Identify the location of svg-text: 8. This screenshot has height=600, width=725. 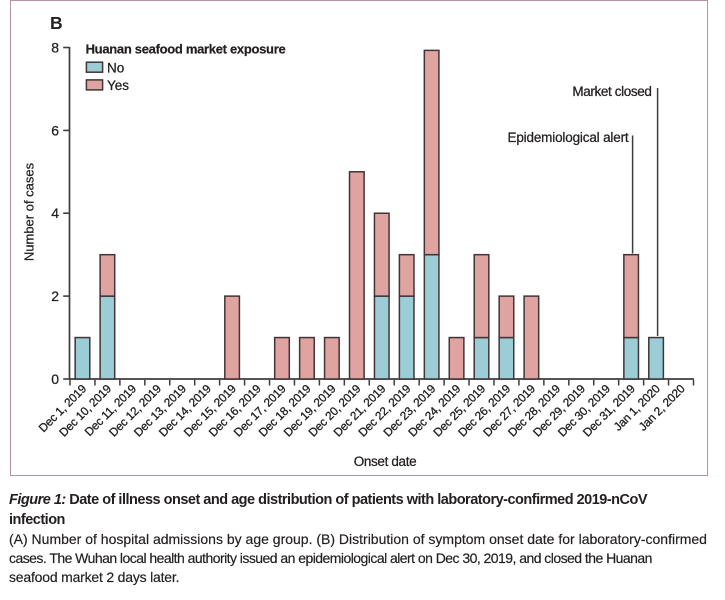
(55, 48).